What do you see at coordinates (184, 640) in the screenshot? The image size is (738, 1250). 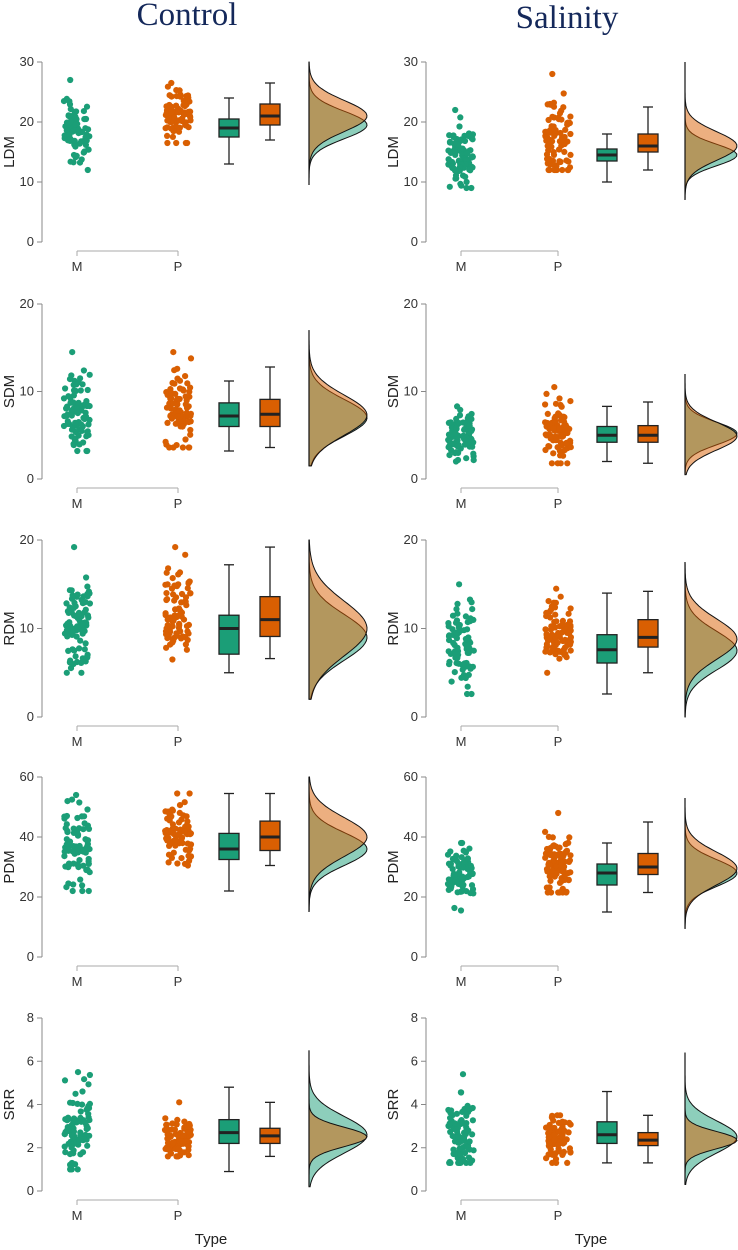 I see `panel-control-rdm: 0 10 20 RDM M P` at bounding box center [184, 640].